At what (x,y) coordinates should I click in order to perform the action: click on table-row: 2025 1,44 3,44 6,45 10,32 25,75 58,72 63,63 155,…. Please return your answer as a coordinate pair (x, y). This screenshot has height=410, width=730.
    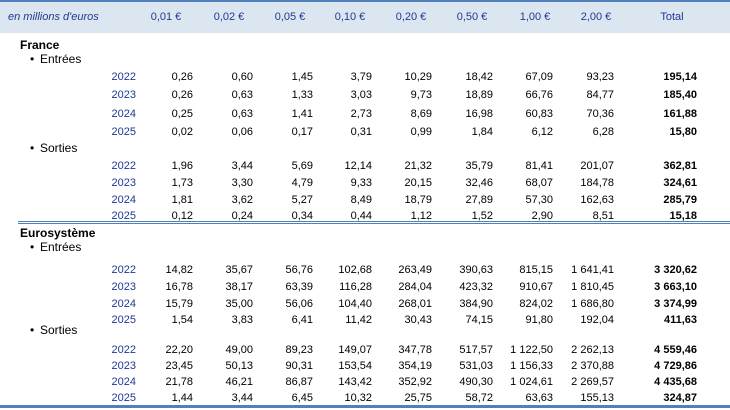
    Looking at the image, I should click on (365, 398).